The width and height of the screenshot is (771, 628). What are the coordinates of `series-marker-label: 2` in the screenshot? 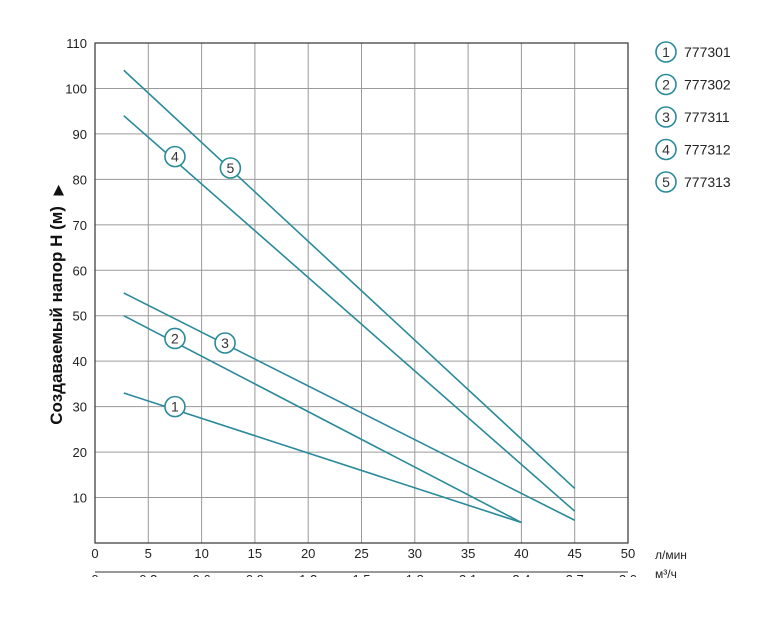 It's located at (175, 338).